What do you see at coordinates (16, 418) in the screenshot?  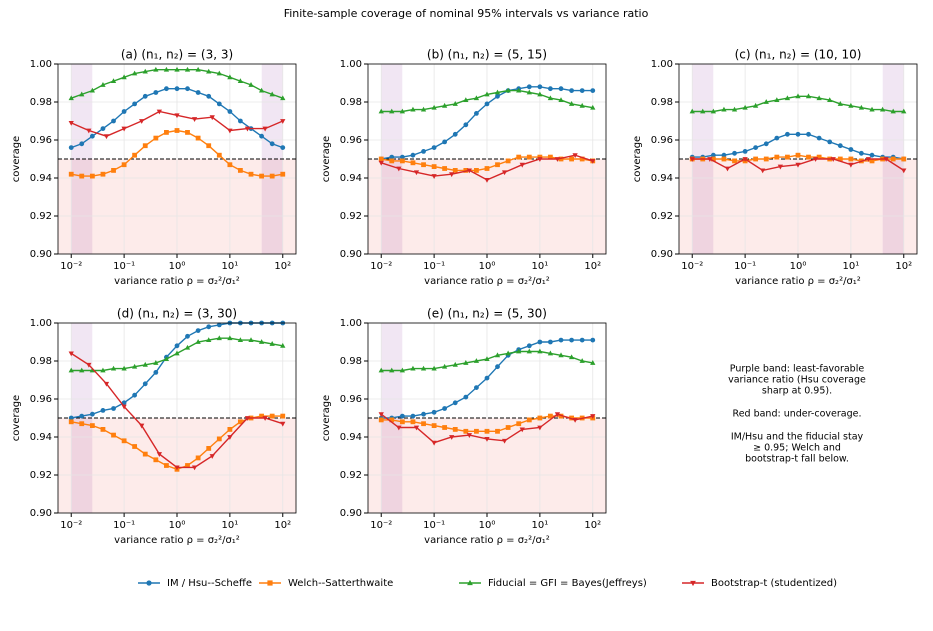 I see `y-axis-label: coverage` at bounding box center [16, 418].